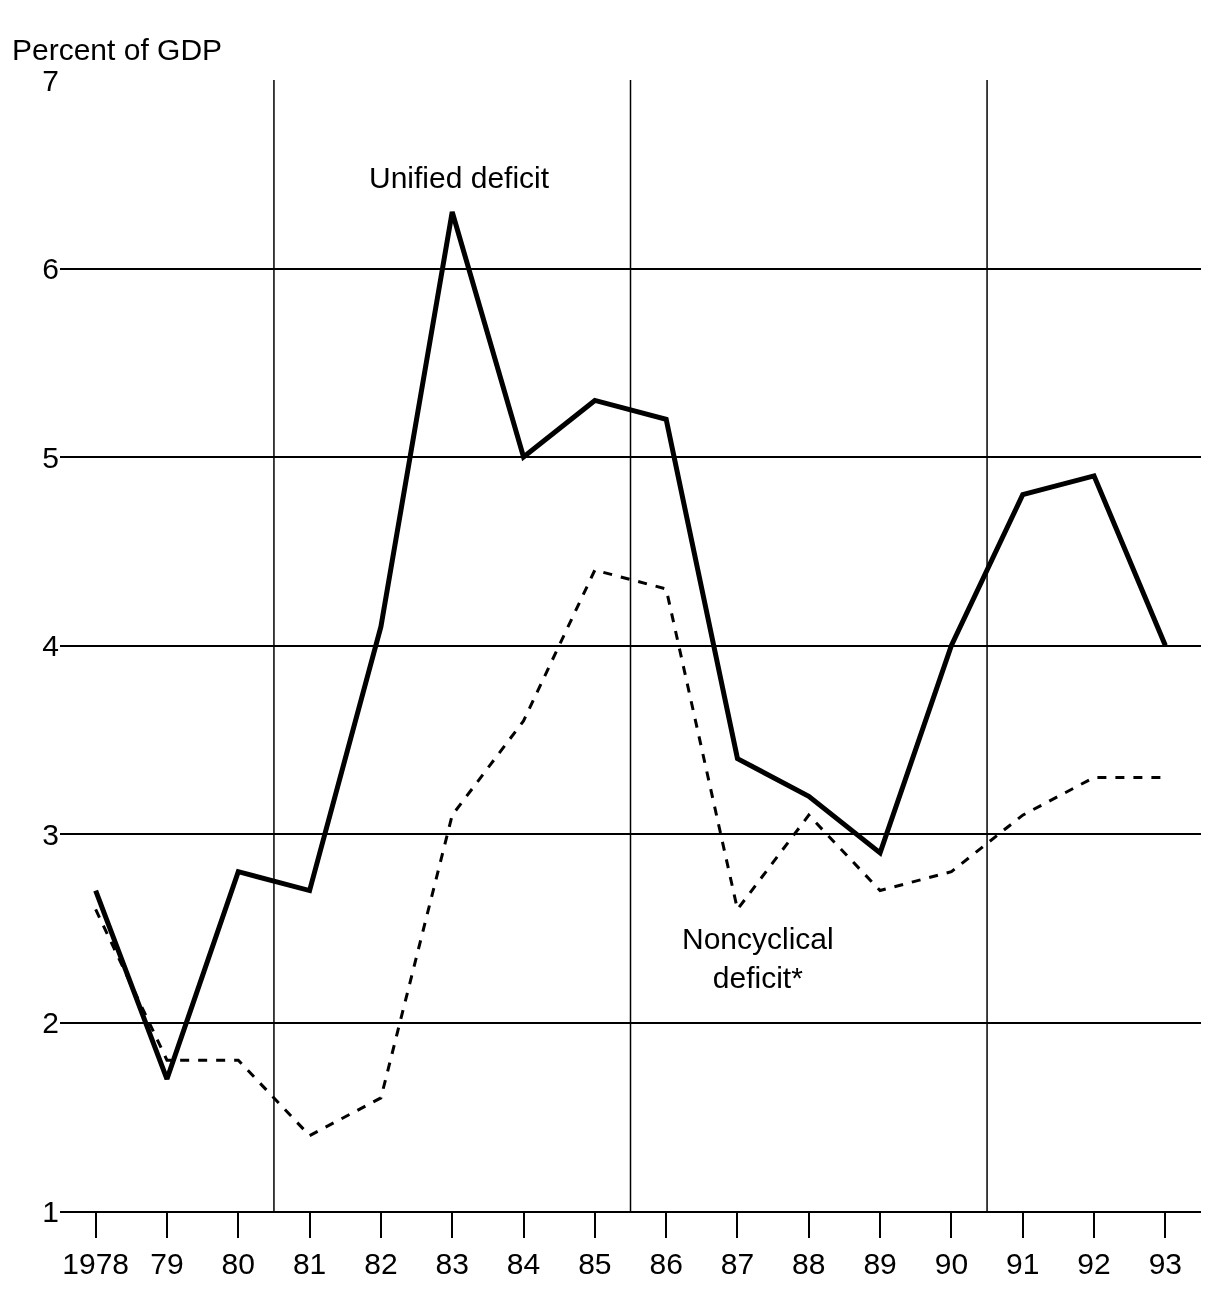 This screenshot has height=1291, width=1221. I want to click on x-tick-label: 88, so click(809, 1263).